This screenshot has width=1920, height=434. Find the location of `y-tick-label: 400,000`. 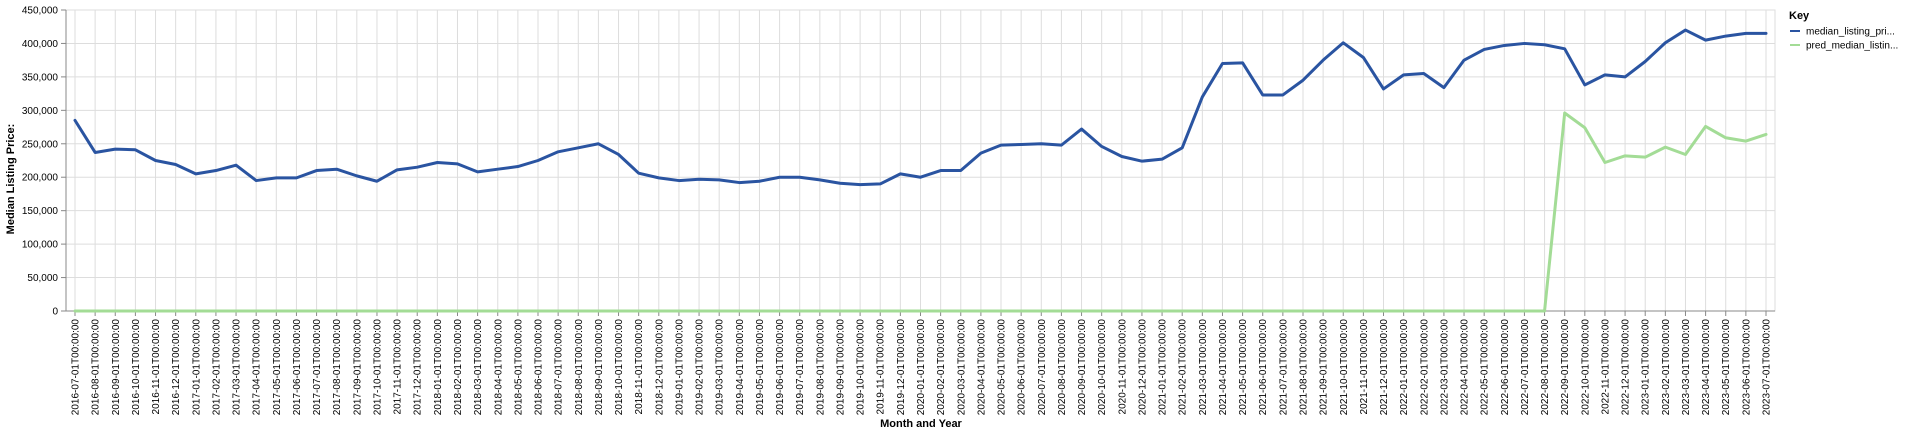

y-tick-label: 400,000 is located at coordinates (40, 44).